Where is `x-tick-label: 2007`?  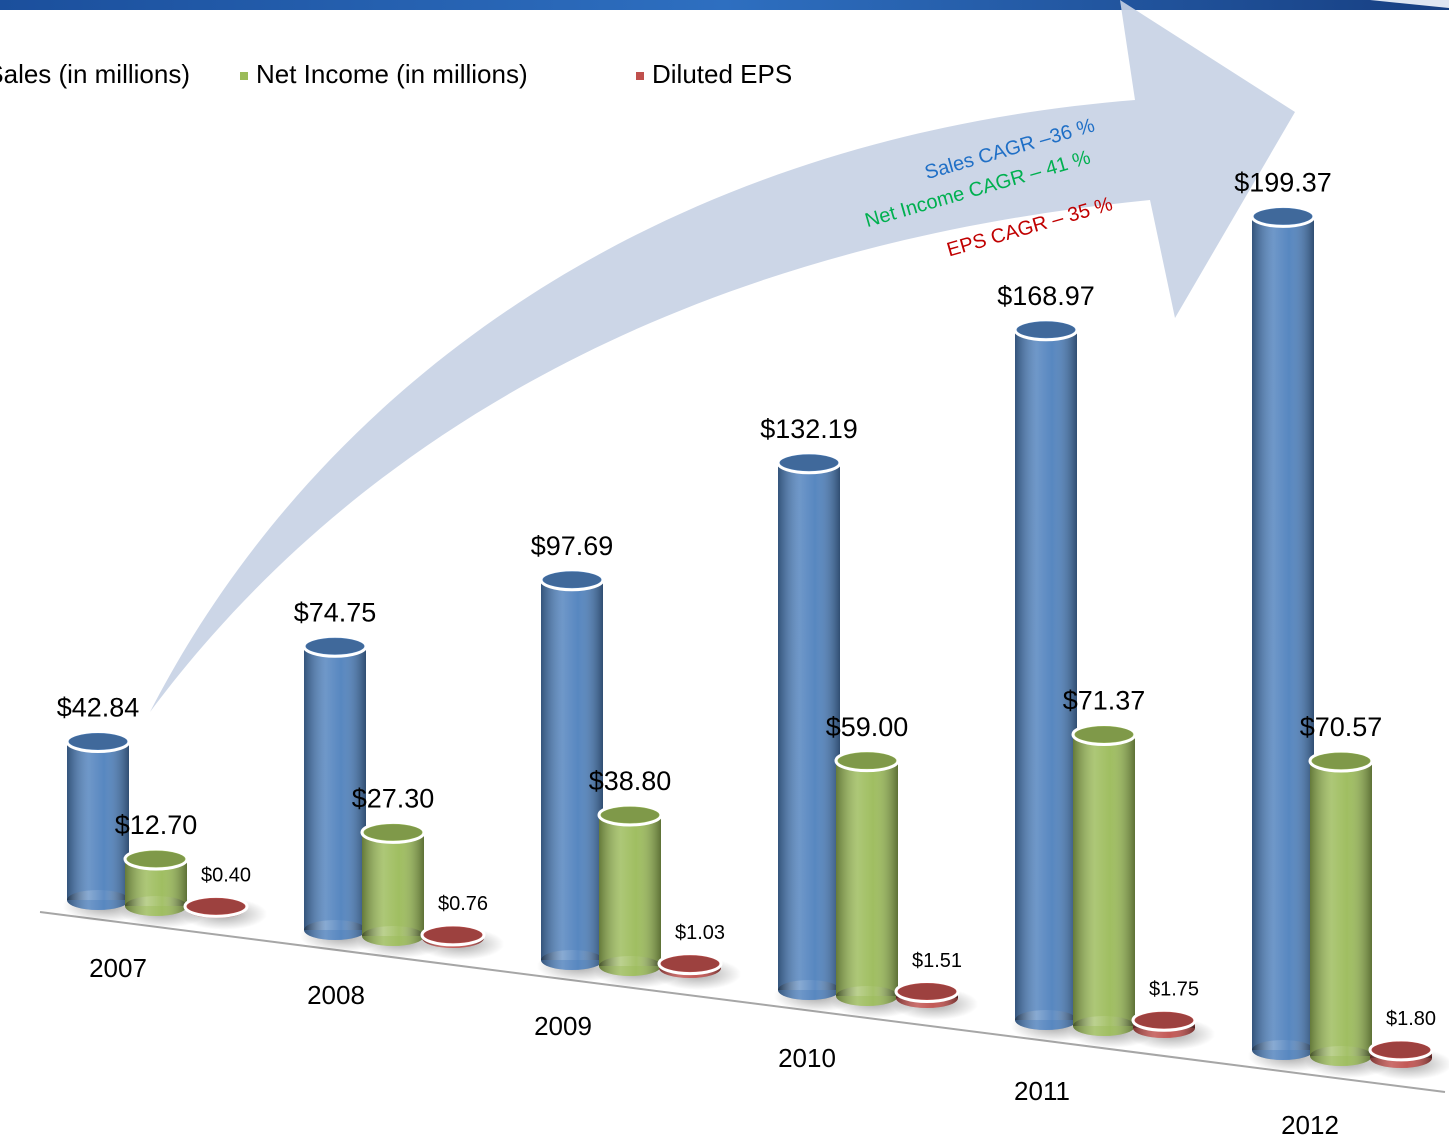 x-tick-label: 2007 is located at coordinates (118, 968).